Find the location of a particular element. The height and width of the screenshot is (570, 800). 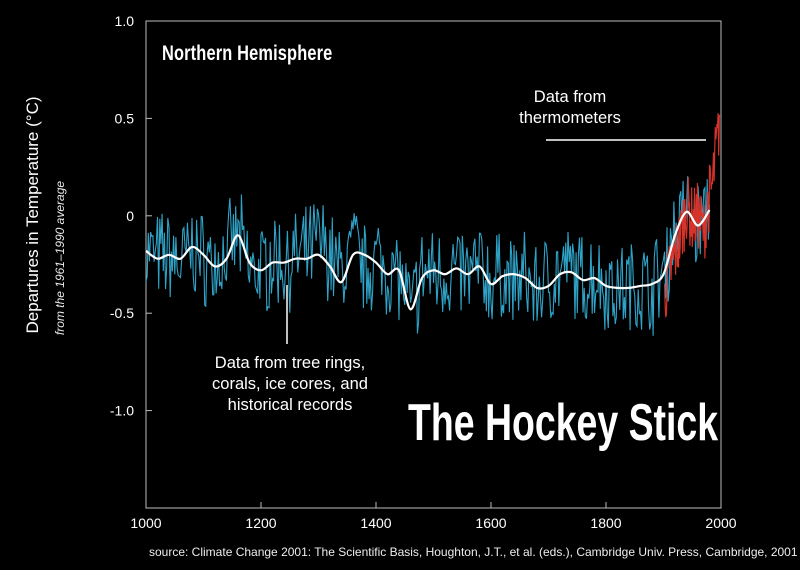

x-tick-label: 1200 is located at coordinates (260, 523).